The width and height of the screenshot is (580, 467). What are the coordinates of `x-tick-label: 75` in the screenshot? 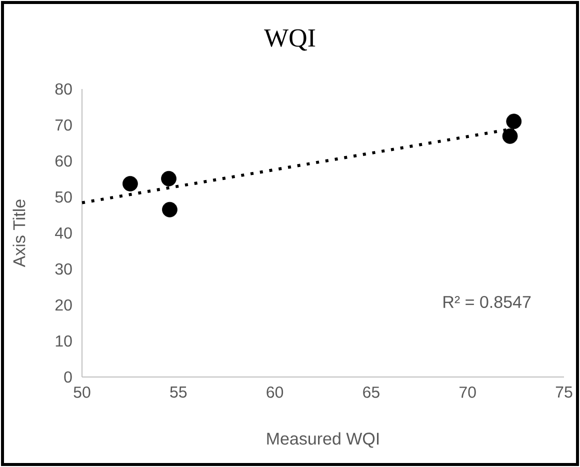 It's located at (564, 392).